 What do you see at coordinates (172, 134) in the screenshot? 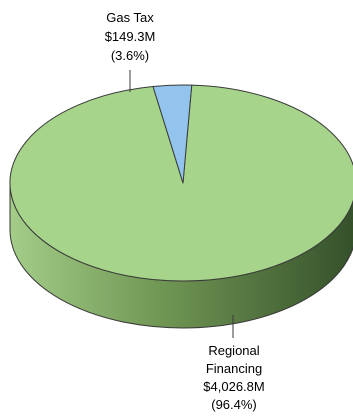
I see `pie-slice-gas-tax` at bounding box center [172, 134].